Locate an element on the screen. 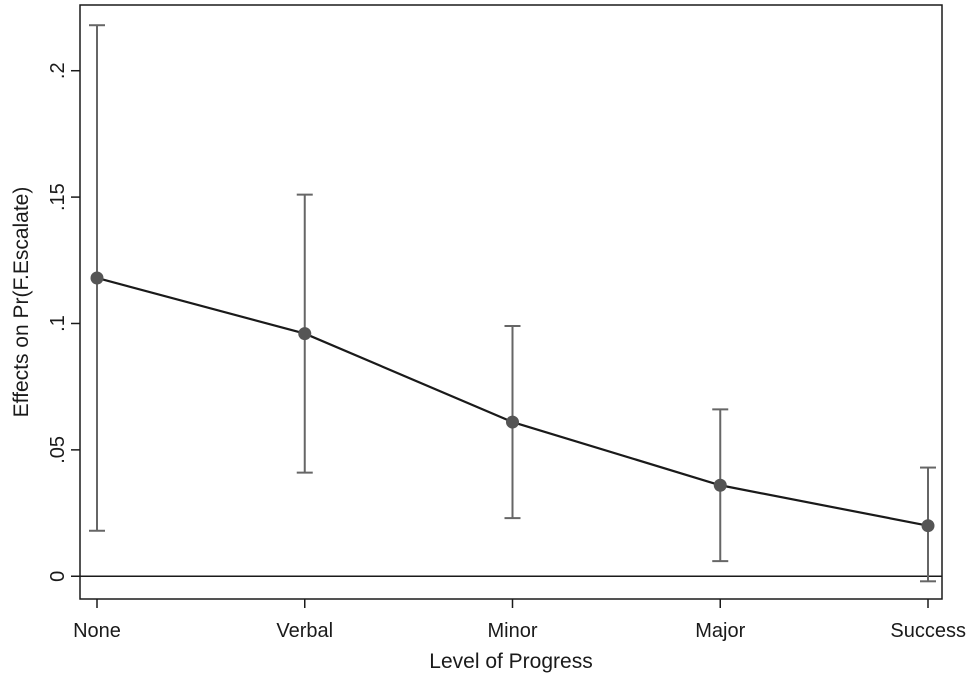  x-axis-ticks: None Verbal Minor Major Success is located at coordinates (519, 620).